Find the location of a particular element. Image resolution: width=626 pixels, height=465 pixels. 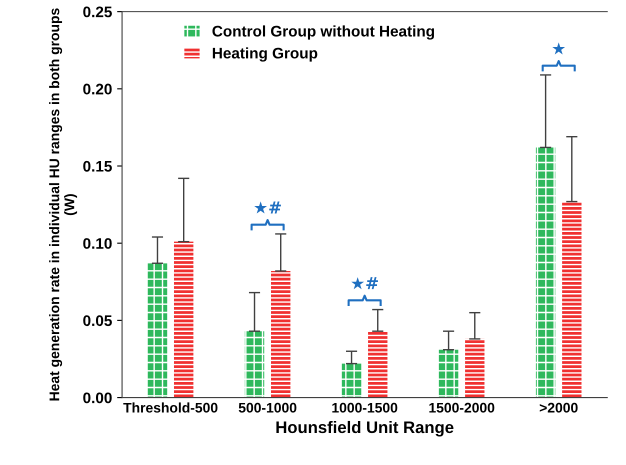

x-tick-label: >2000 is located at coordinates (559, 407).